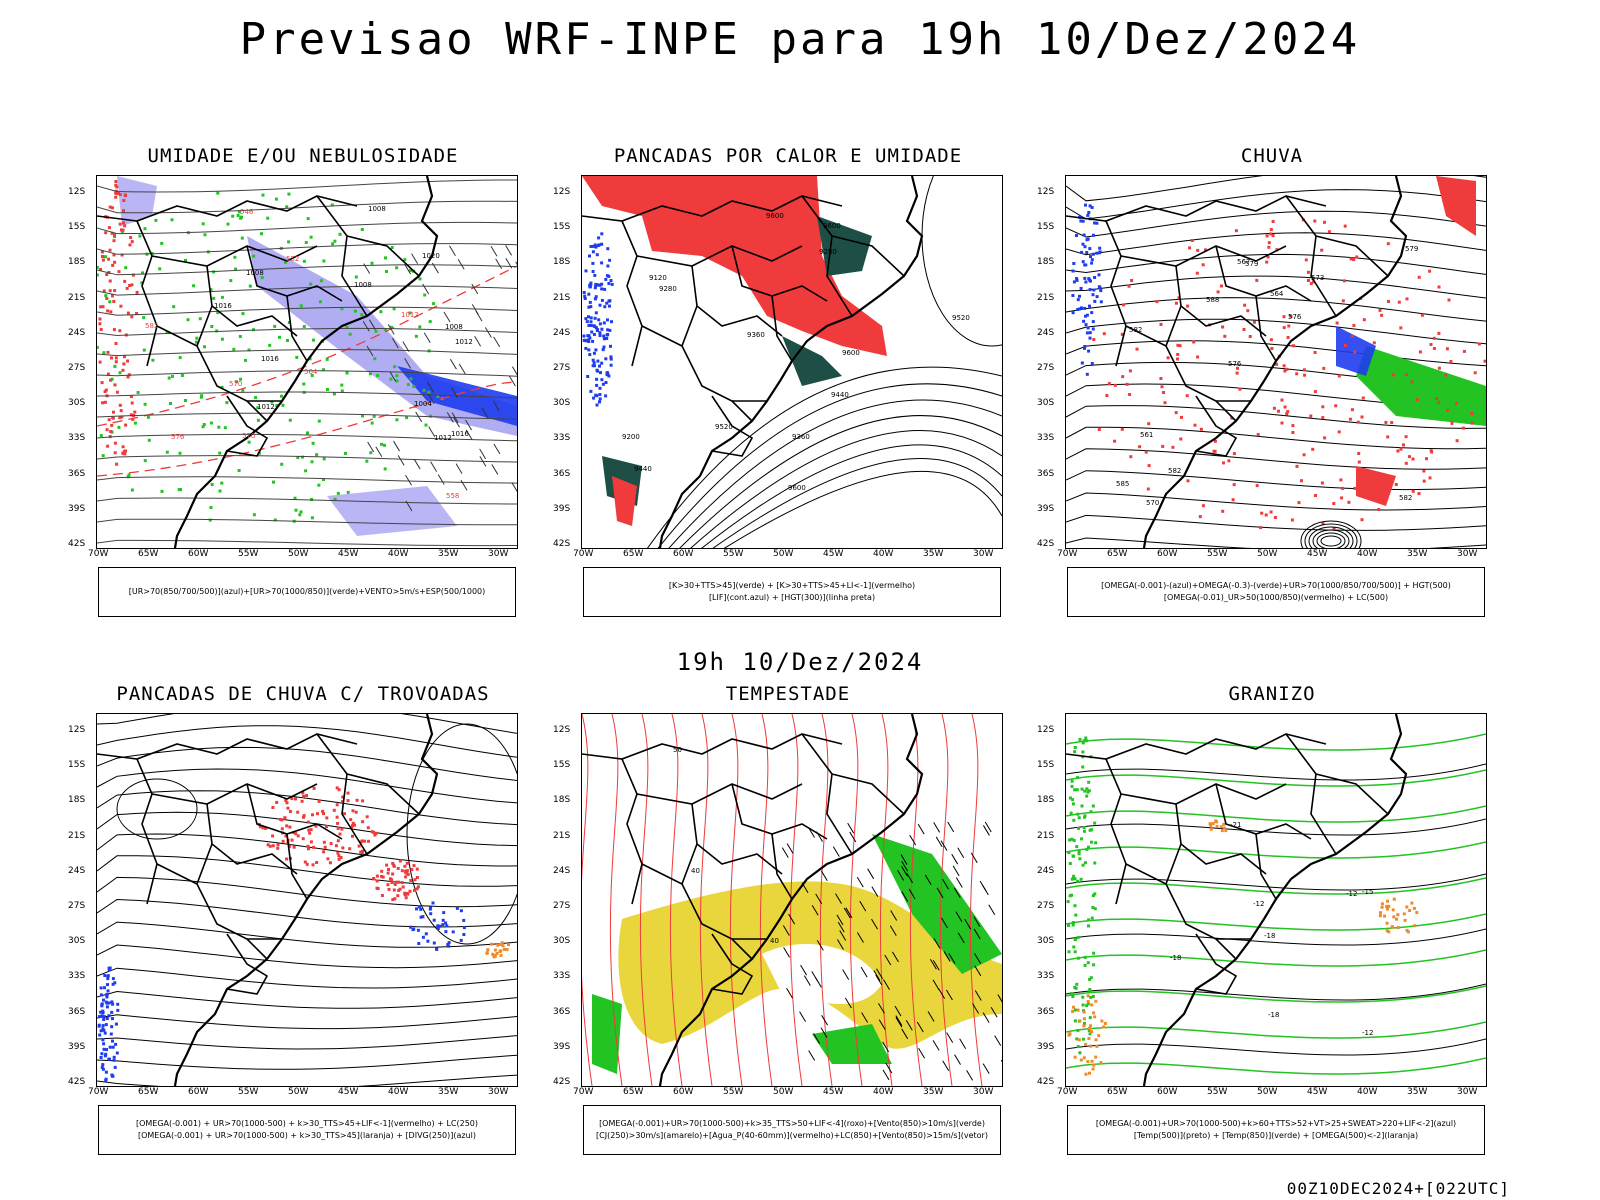  Describe the element at coordinates (247, 212) in the screenshot. I see `contour-label: 546` at that location.